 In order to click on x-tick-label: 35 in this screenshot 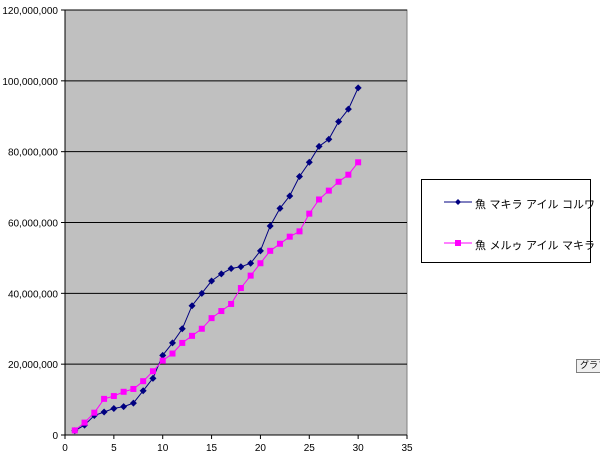, I will do `click(407, 448)`.